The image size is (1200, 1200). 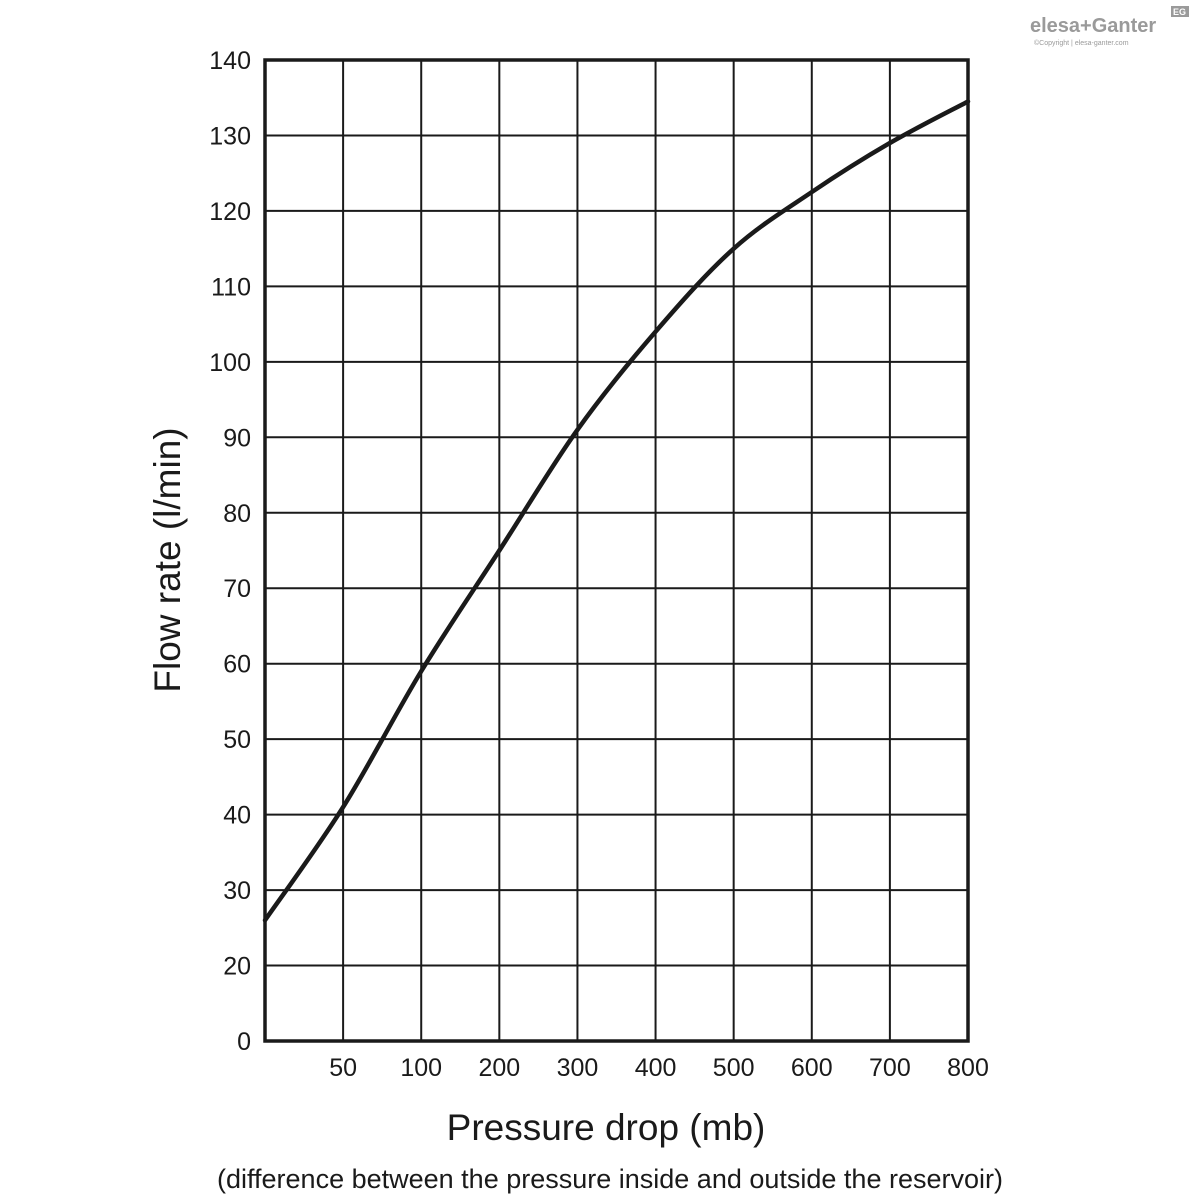 What do you see at coordinates (230, 61) in the screenshot?
I see `y-tick-label: 140` at bounding box center [230, 61].